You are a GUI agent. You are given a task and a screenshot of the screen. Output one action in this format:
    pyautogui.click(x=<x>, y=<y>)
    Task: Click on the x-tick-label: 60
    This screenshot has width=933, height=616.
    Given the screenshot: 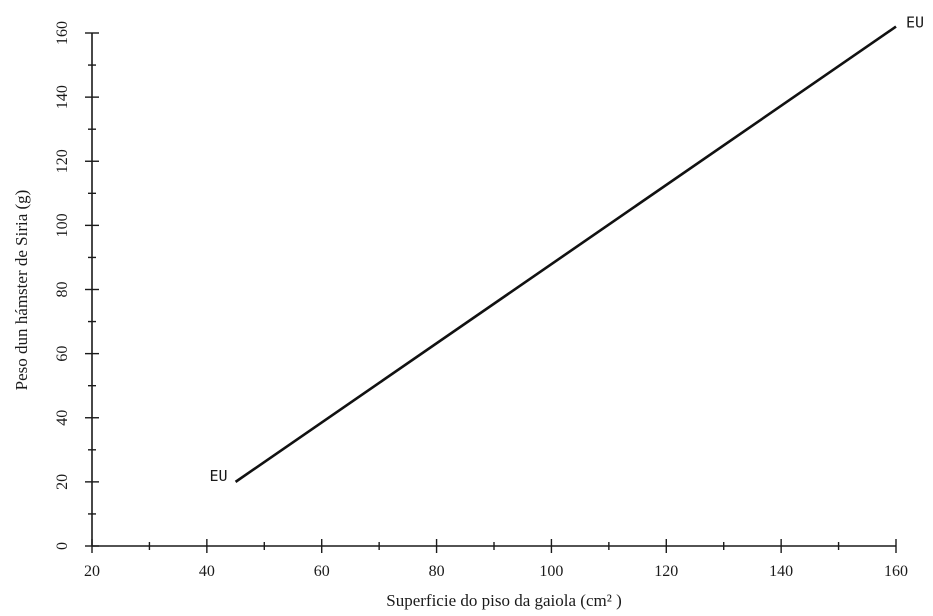 What is the action you would take?
    pyautogui.click(x=322, y=571)
    